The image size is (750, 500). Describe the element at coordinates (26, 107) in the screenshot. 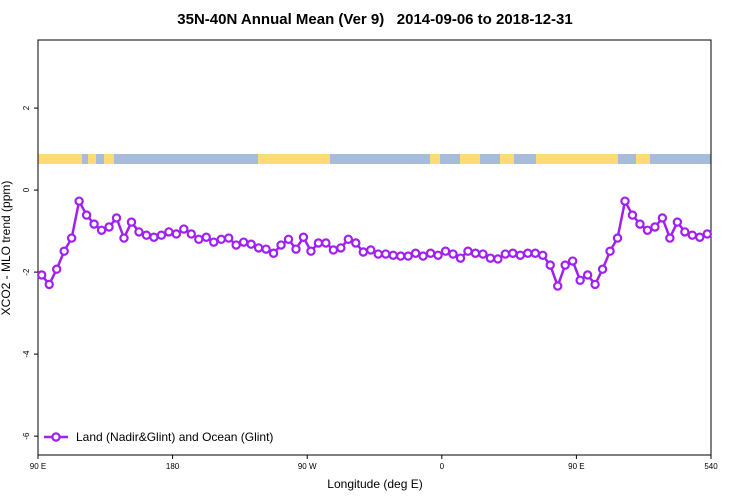

I see `y-tick-label: 2` at that location.